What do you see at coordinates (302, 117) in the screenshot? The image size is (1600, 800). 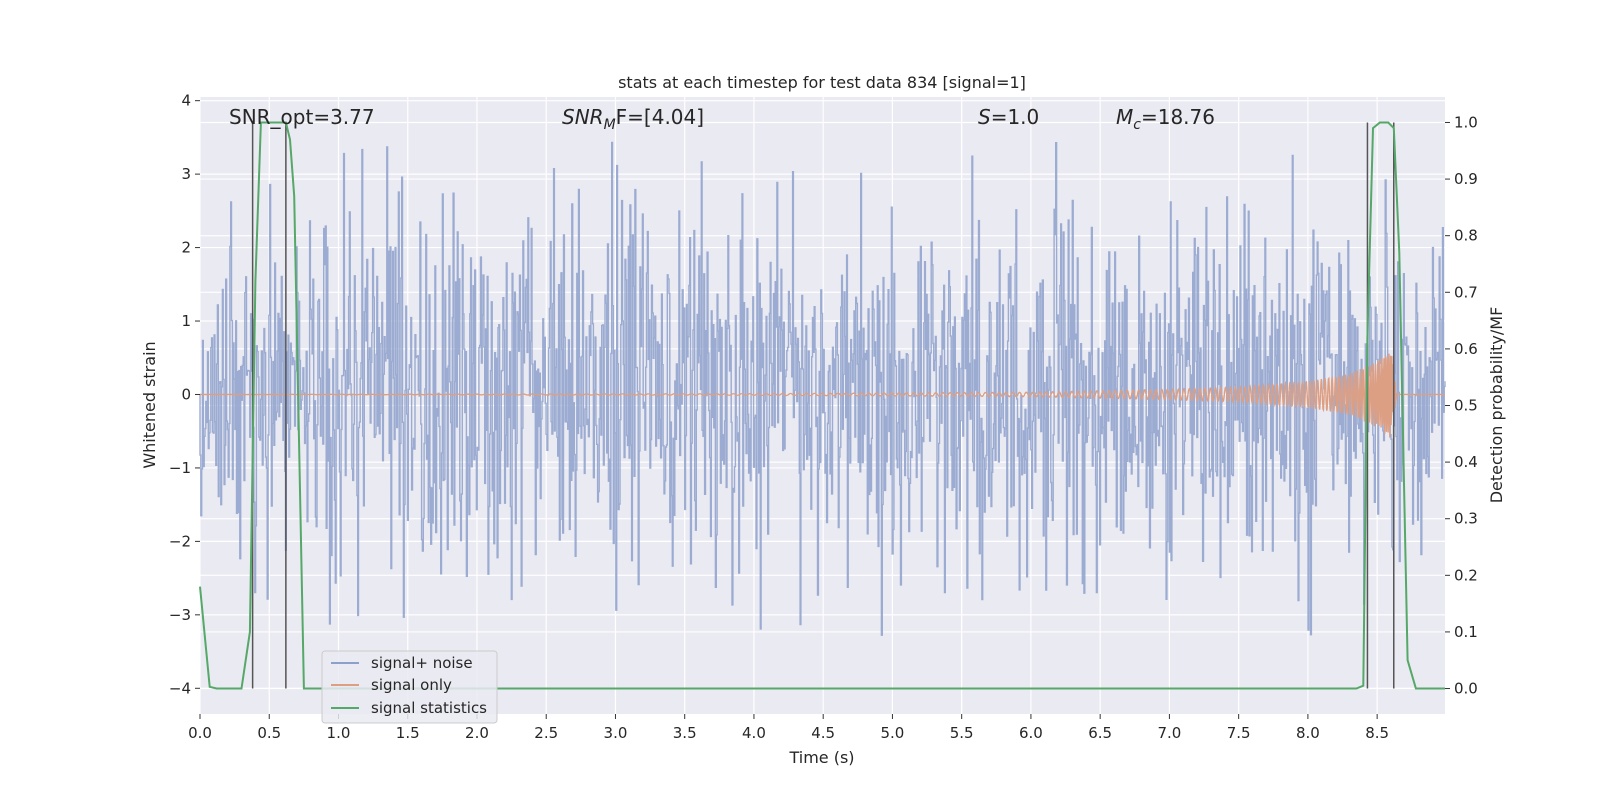 I see `annotation-snr-opt: SNR_opt=3.77` at bounding box center [302, 117].